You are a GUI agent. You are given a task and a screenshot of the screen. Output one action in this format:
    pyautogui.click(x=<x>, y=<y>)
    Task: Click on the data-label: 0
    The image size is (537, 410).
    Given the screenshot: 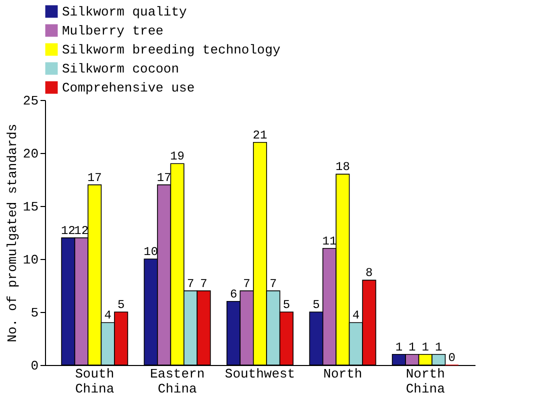 What is the action you would take?
    pyautogui.click(x=452, y=358)
    